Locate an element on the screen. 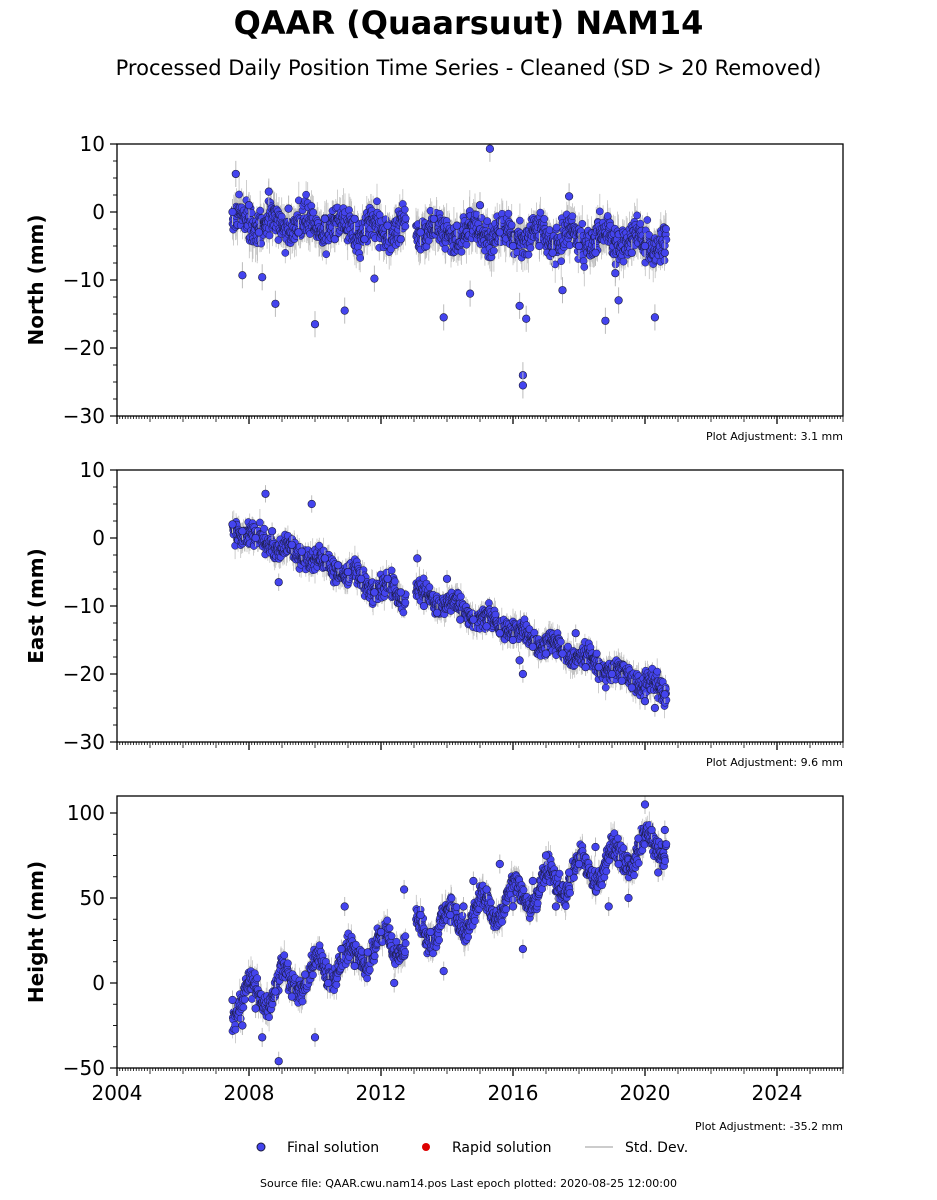 The height and width of the screenshot is (1200, 937). y-tick-label: 50 is located at coordinates (92, 898).